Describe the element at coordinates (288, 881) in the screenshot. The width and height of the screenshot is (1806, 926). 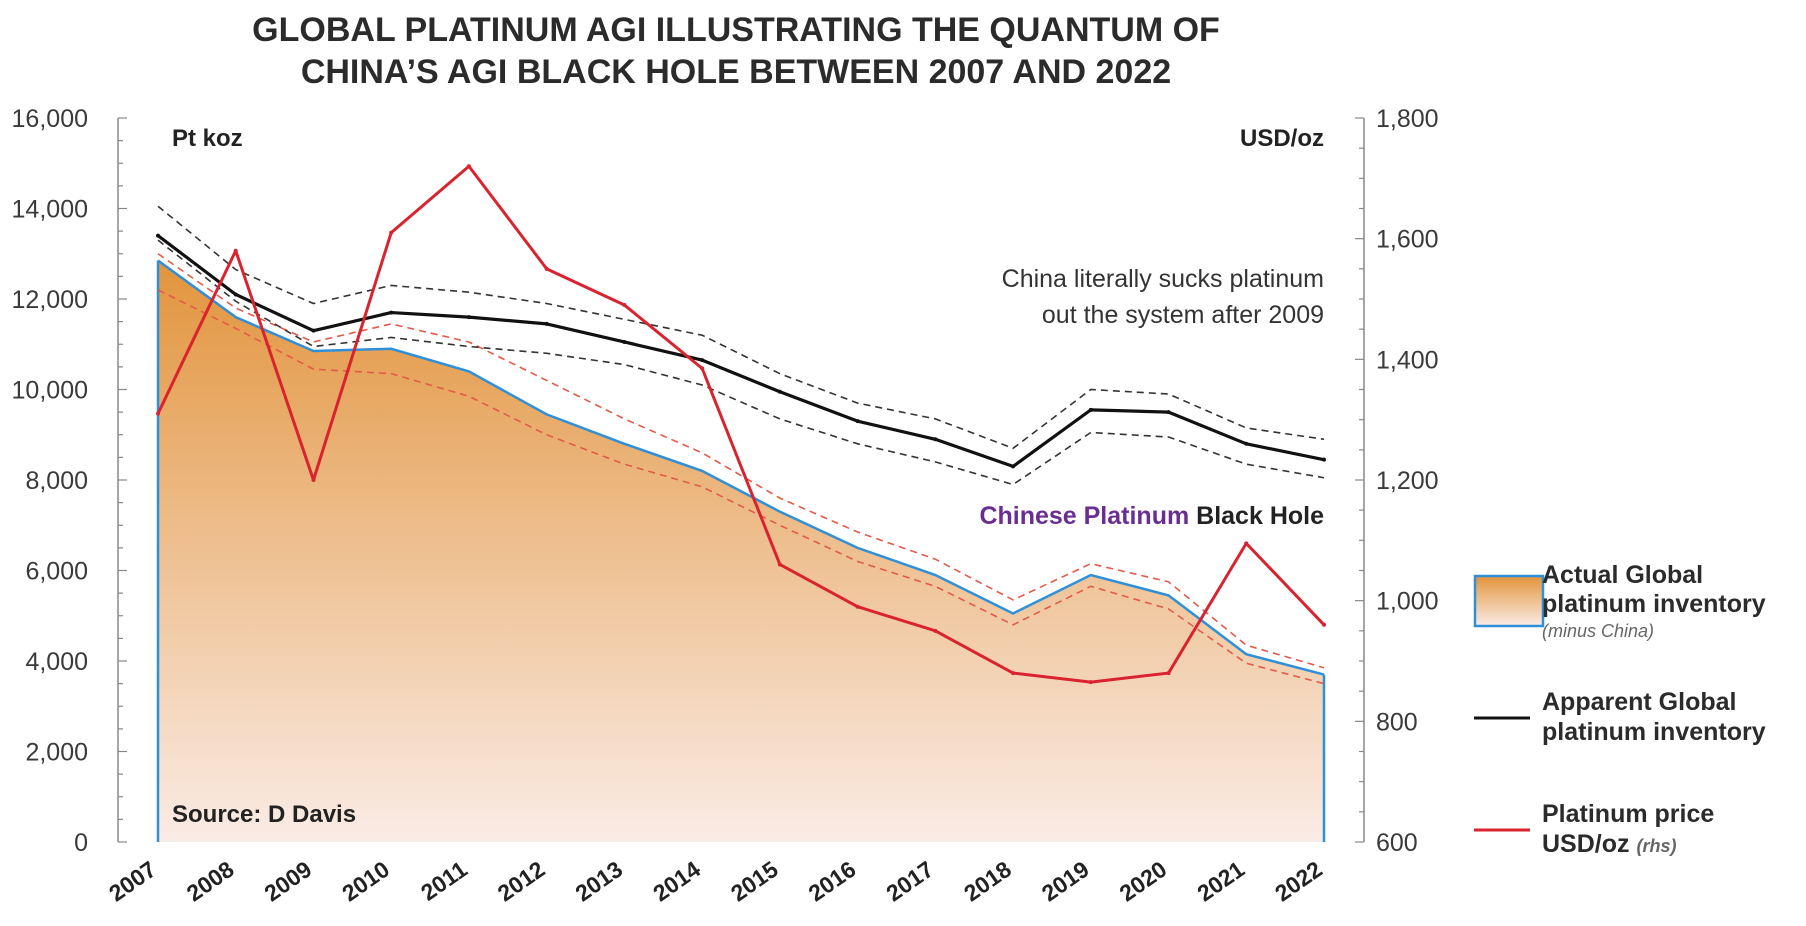
I see `x-tick-label: 2009` at that location.